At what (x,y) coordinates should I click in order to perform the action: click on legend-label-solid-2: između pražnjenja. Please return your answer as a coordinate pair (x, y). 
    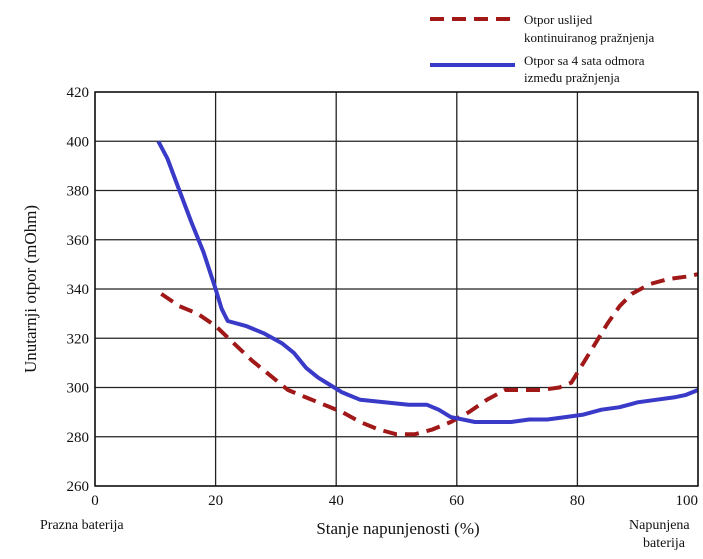
    Looking at the image, I should click on (572, 77).